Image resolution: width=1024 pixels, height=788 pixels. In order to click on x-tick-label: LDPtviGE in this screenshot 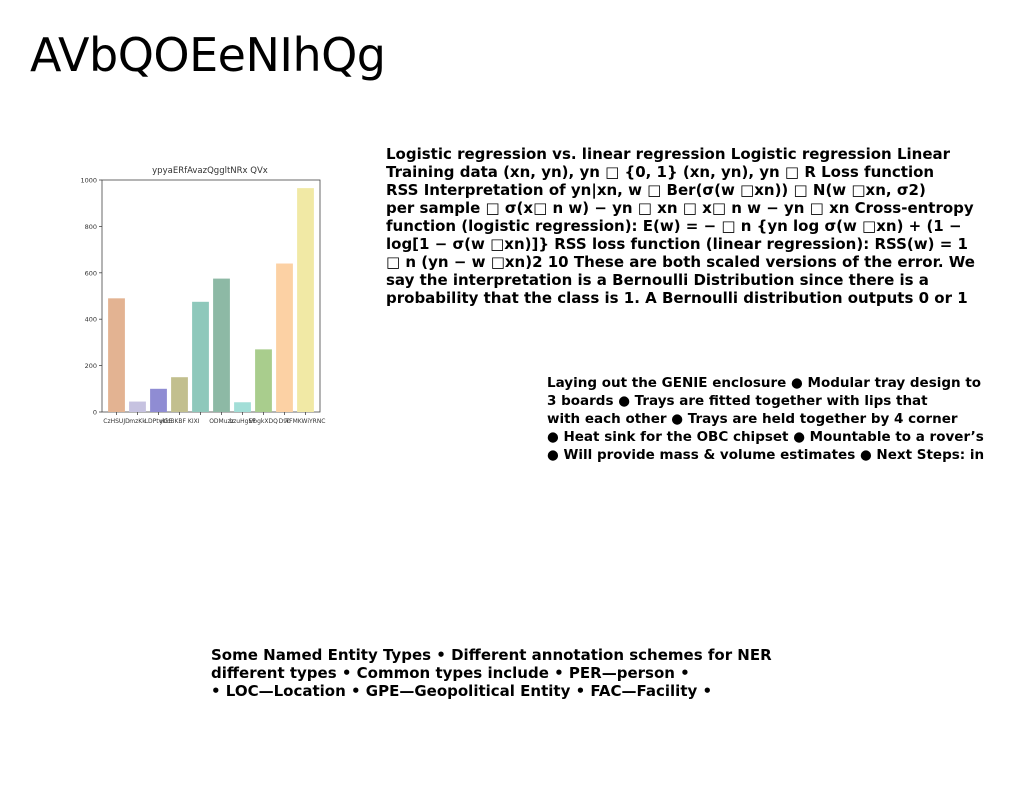, I will do `click(159, 421)`.